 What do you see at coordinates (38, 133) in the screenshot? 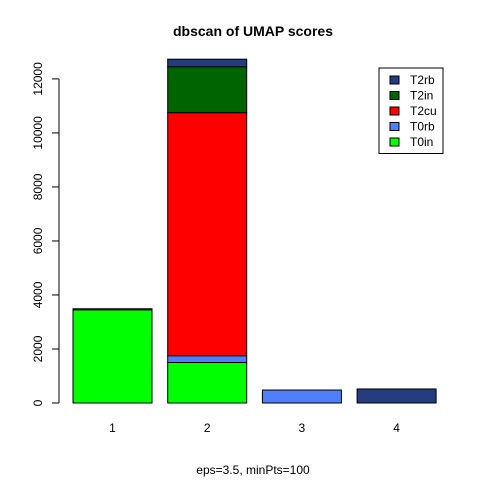
I see `y-tick-label: 10000` at bounding box center [38, 133].